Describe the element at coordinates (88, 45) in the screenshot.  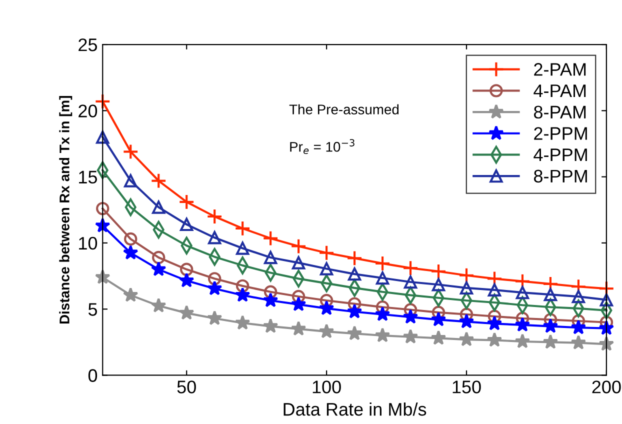
I see `y-tick-label: 25` at that location.